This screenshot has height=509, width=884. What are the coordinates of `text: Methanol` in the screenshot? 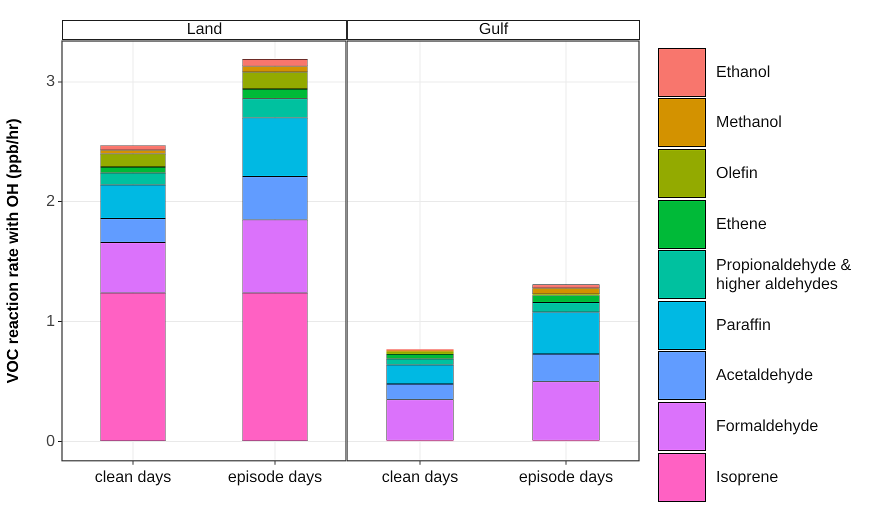 It's located at (749, 122).